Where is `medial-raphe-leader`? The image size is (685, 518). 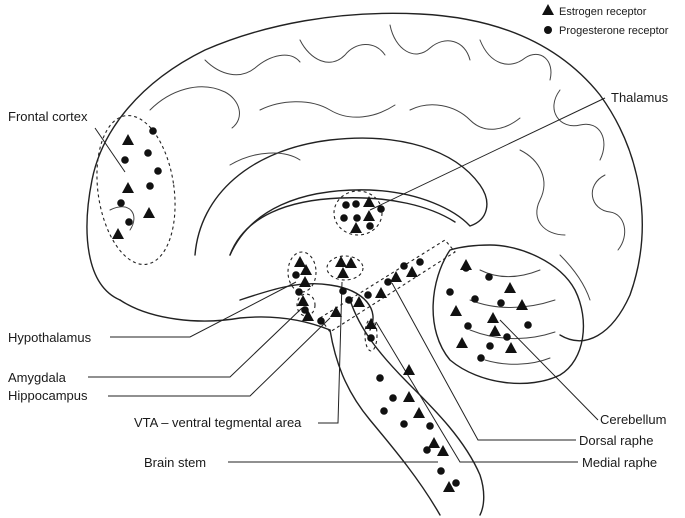
medial-raphe-leader is located at coordinates (476, 392).